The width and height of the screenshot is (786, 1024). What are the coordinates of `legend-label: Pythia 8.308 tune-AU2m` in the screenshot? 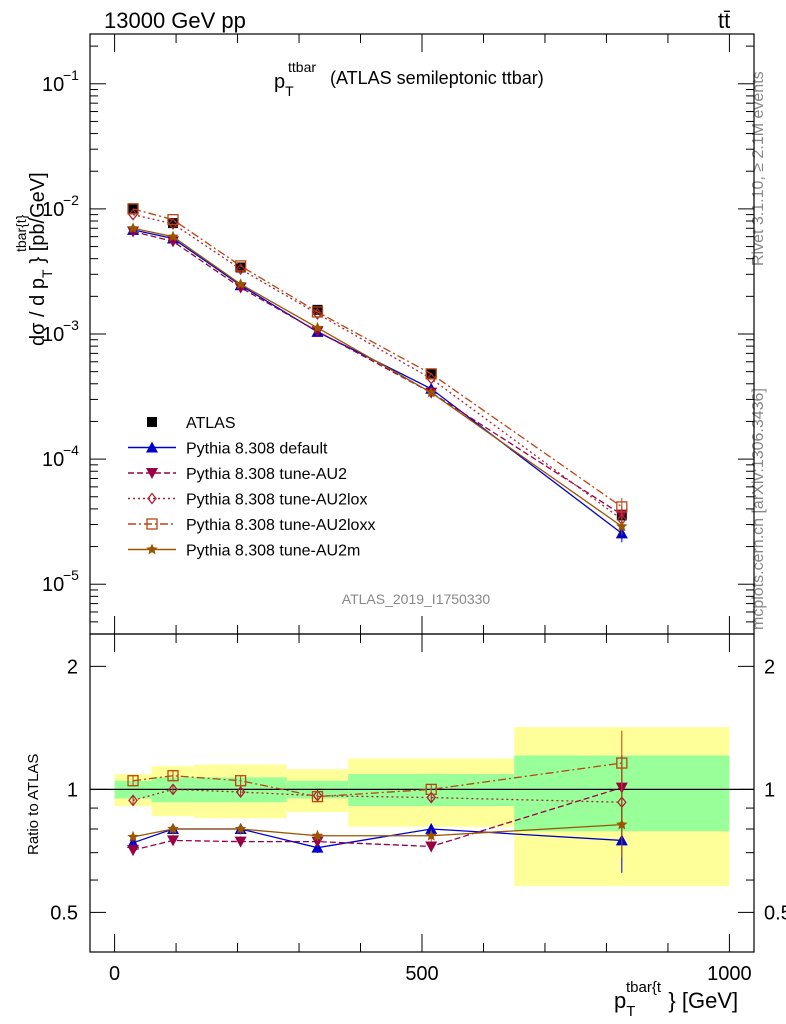 It's located at (273, 551).